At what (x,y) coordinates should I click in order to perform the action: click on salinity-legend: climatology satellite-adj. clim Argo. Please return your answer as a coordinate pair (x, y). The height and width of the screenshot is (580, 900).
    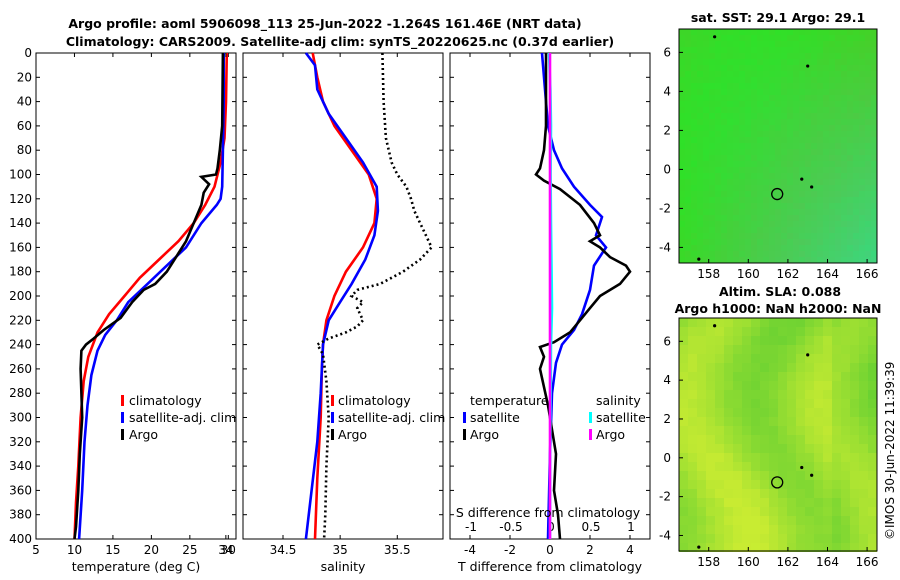
    Looking at the image, I should click on (388, 417).